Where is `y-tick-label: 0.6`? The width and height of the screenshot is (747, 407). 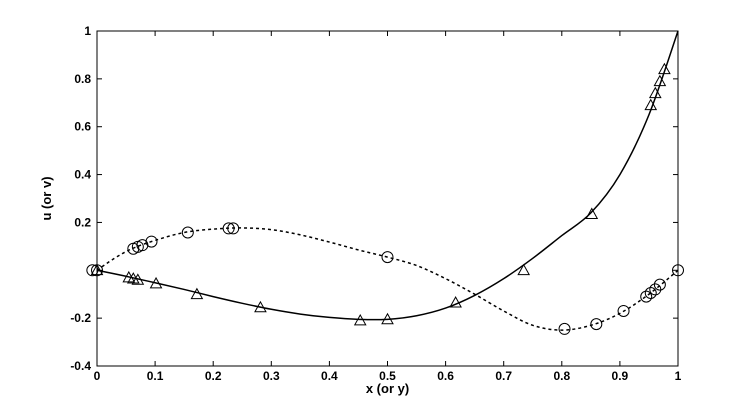 y-tick-label: 0.6 is located at coordinates (82, 127).